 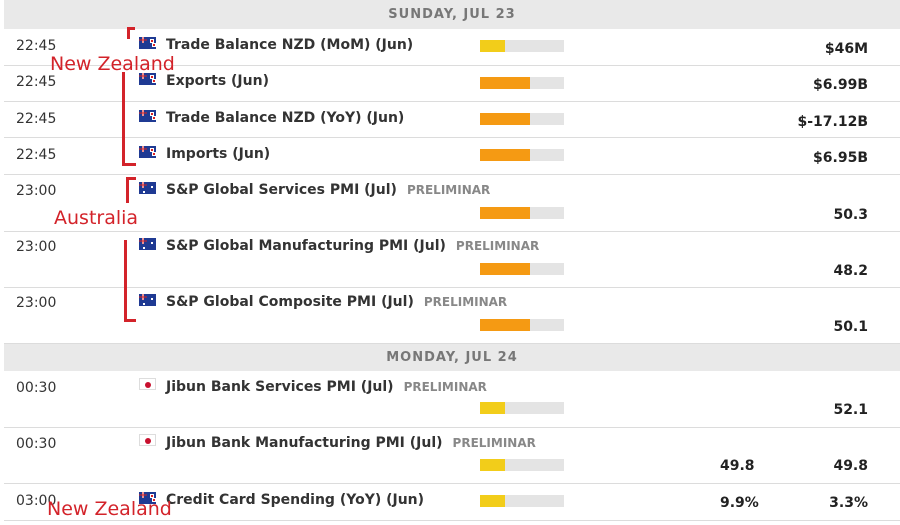 I want to click on event-title: S&P Global Composite PMI (Jul), so click(x=290, y=302).